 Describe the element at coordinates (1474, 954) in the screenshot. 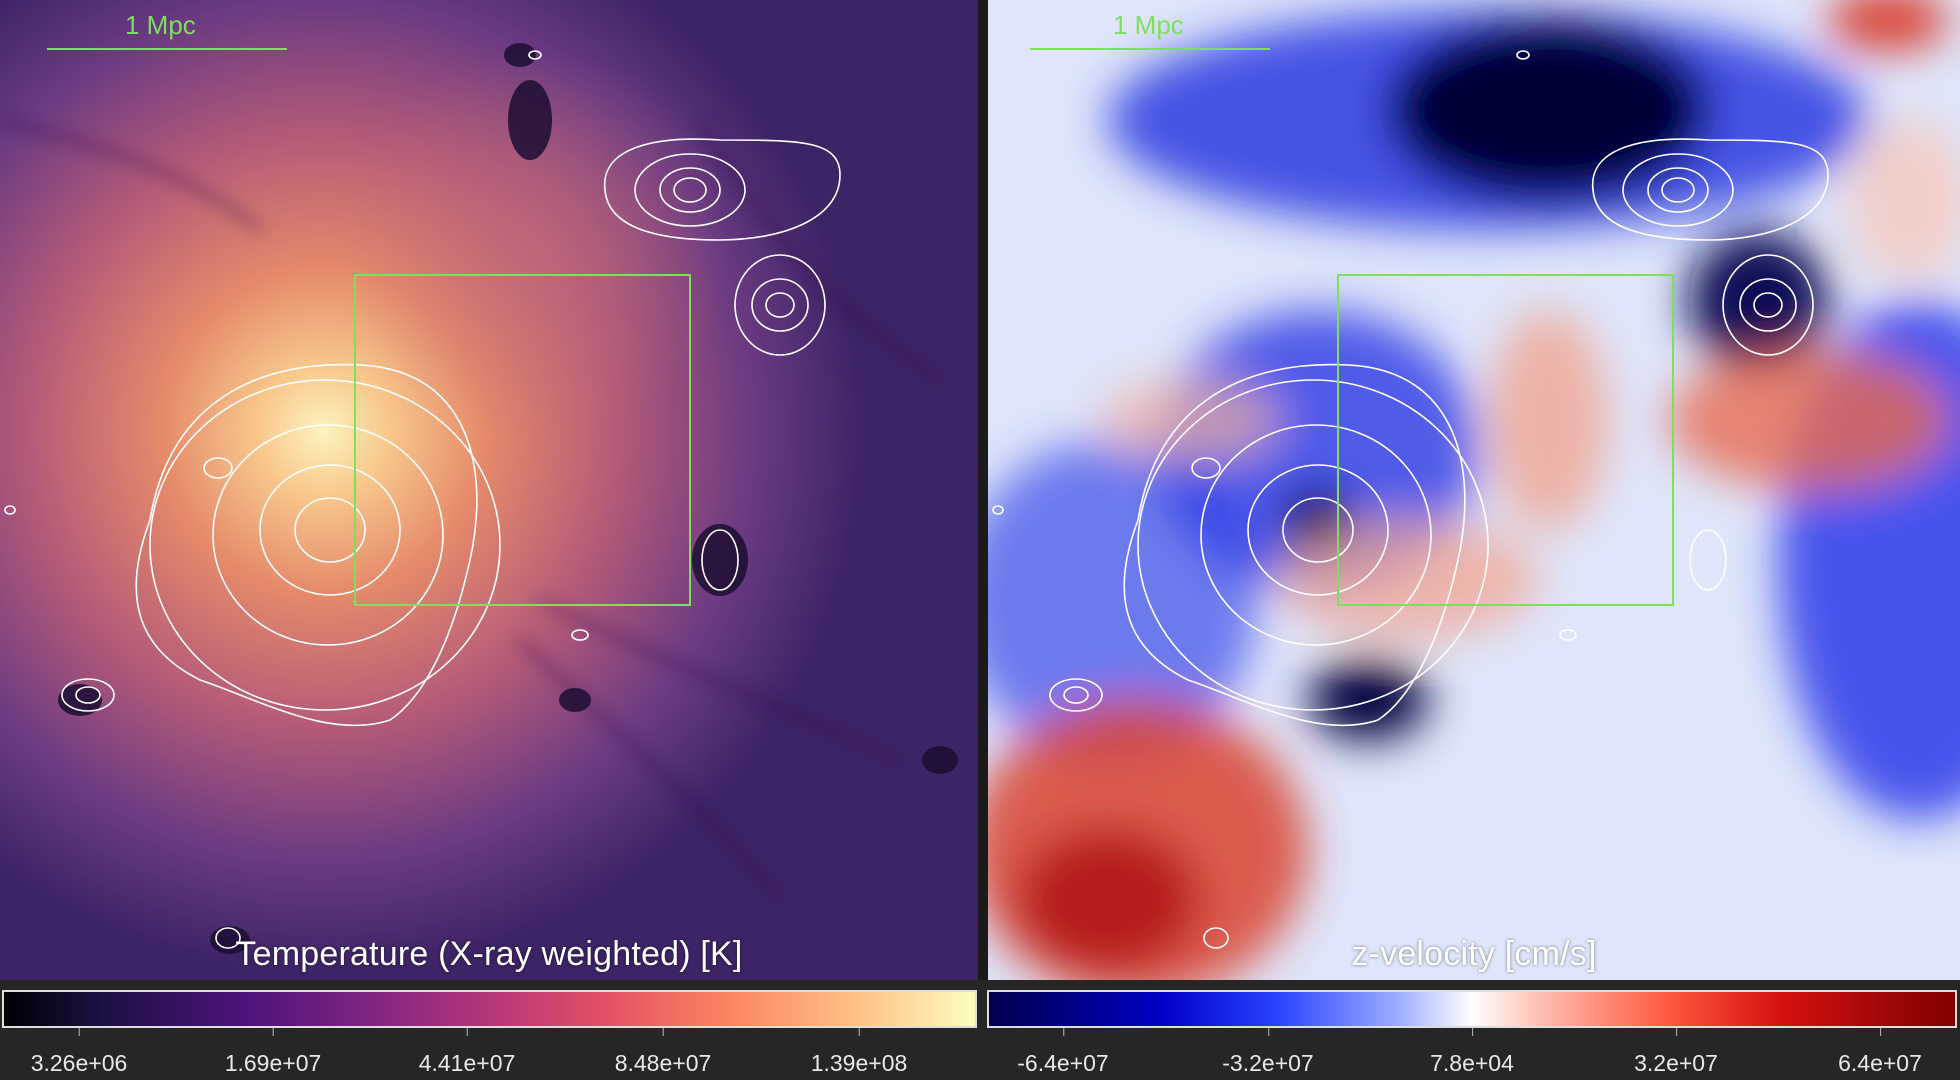

I see `panel-title: z-velocity [cm/s]` at that location.